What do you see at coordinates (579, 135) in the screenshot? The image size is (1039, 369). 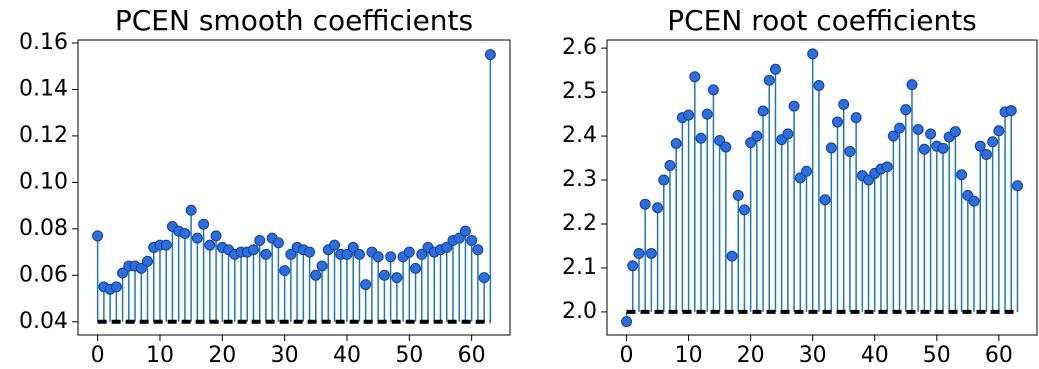 I see `y-tick-label: 2.4` at bounding box center [579, 135].